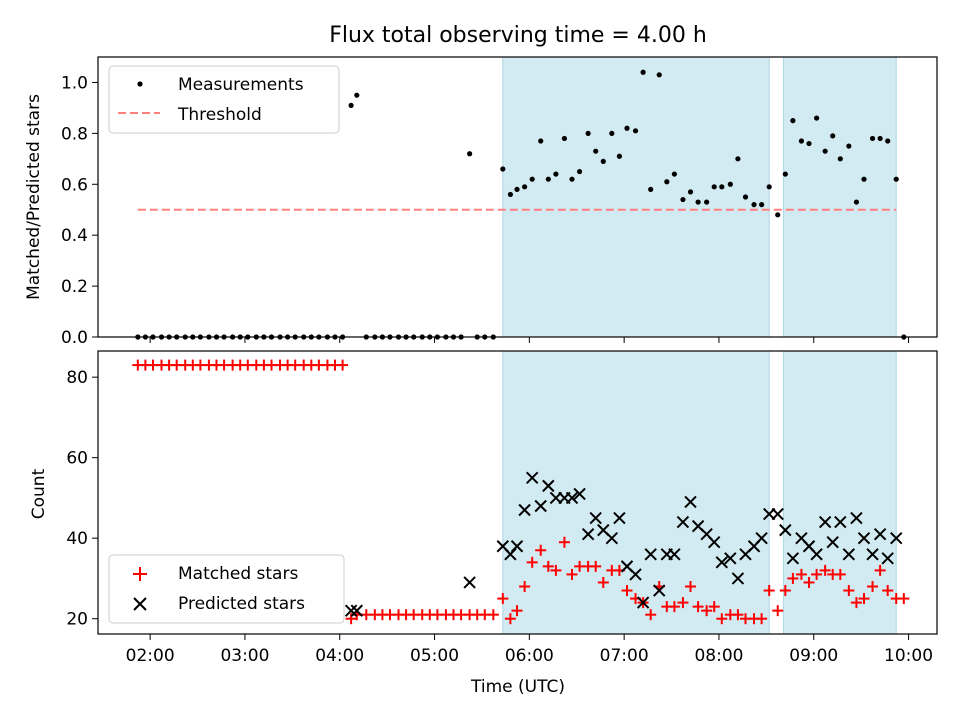  What do you see at coordinates (150, 656) in the screenshot?
I see `x-tick-label: 02:00` at bounding box center [150, 656].